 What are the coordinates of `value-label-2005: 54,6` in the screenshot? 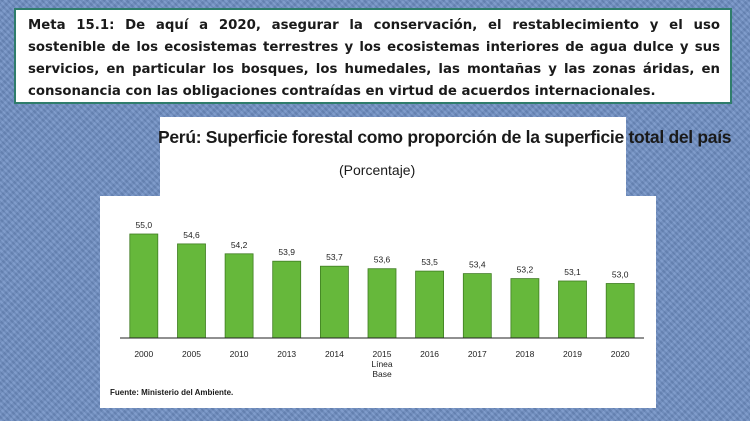 It's located at (191, 235).